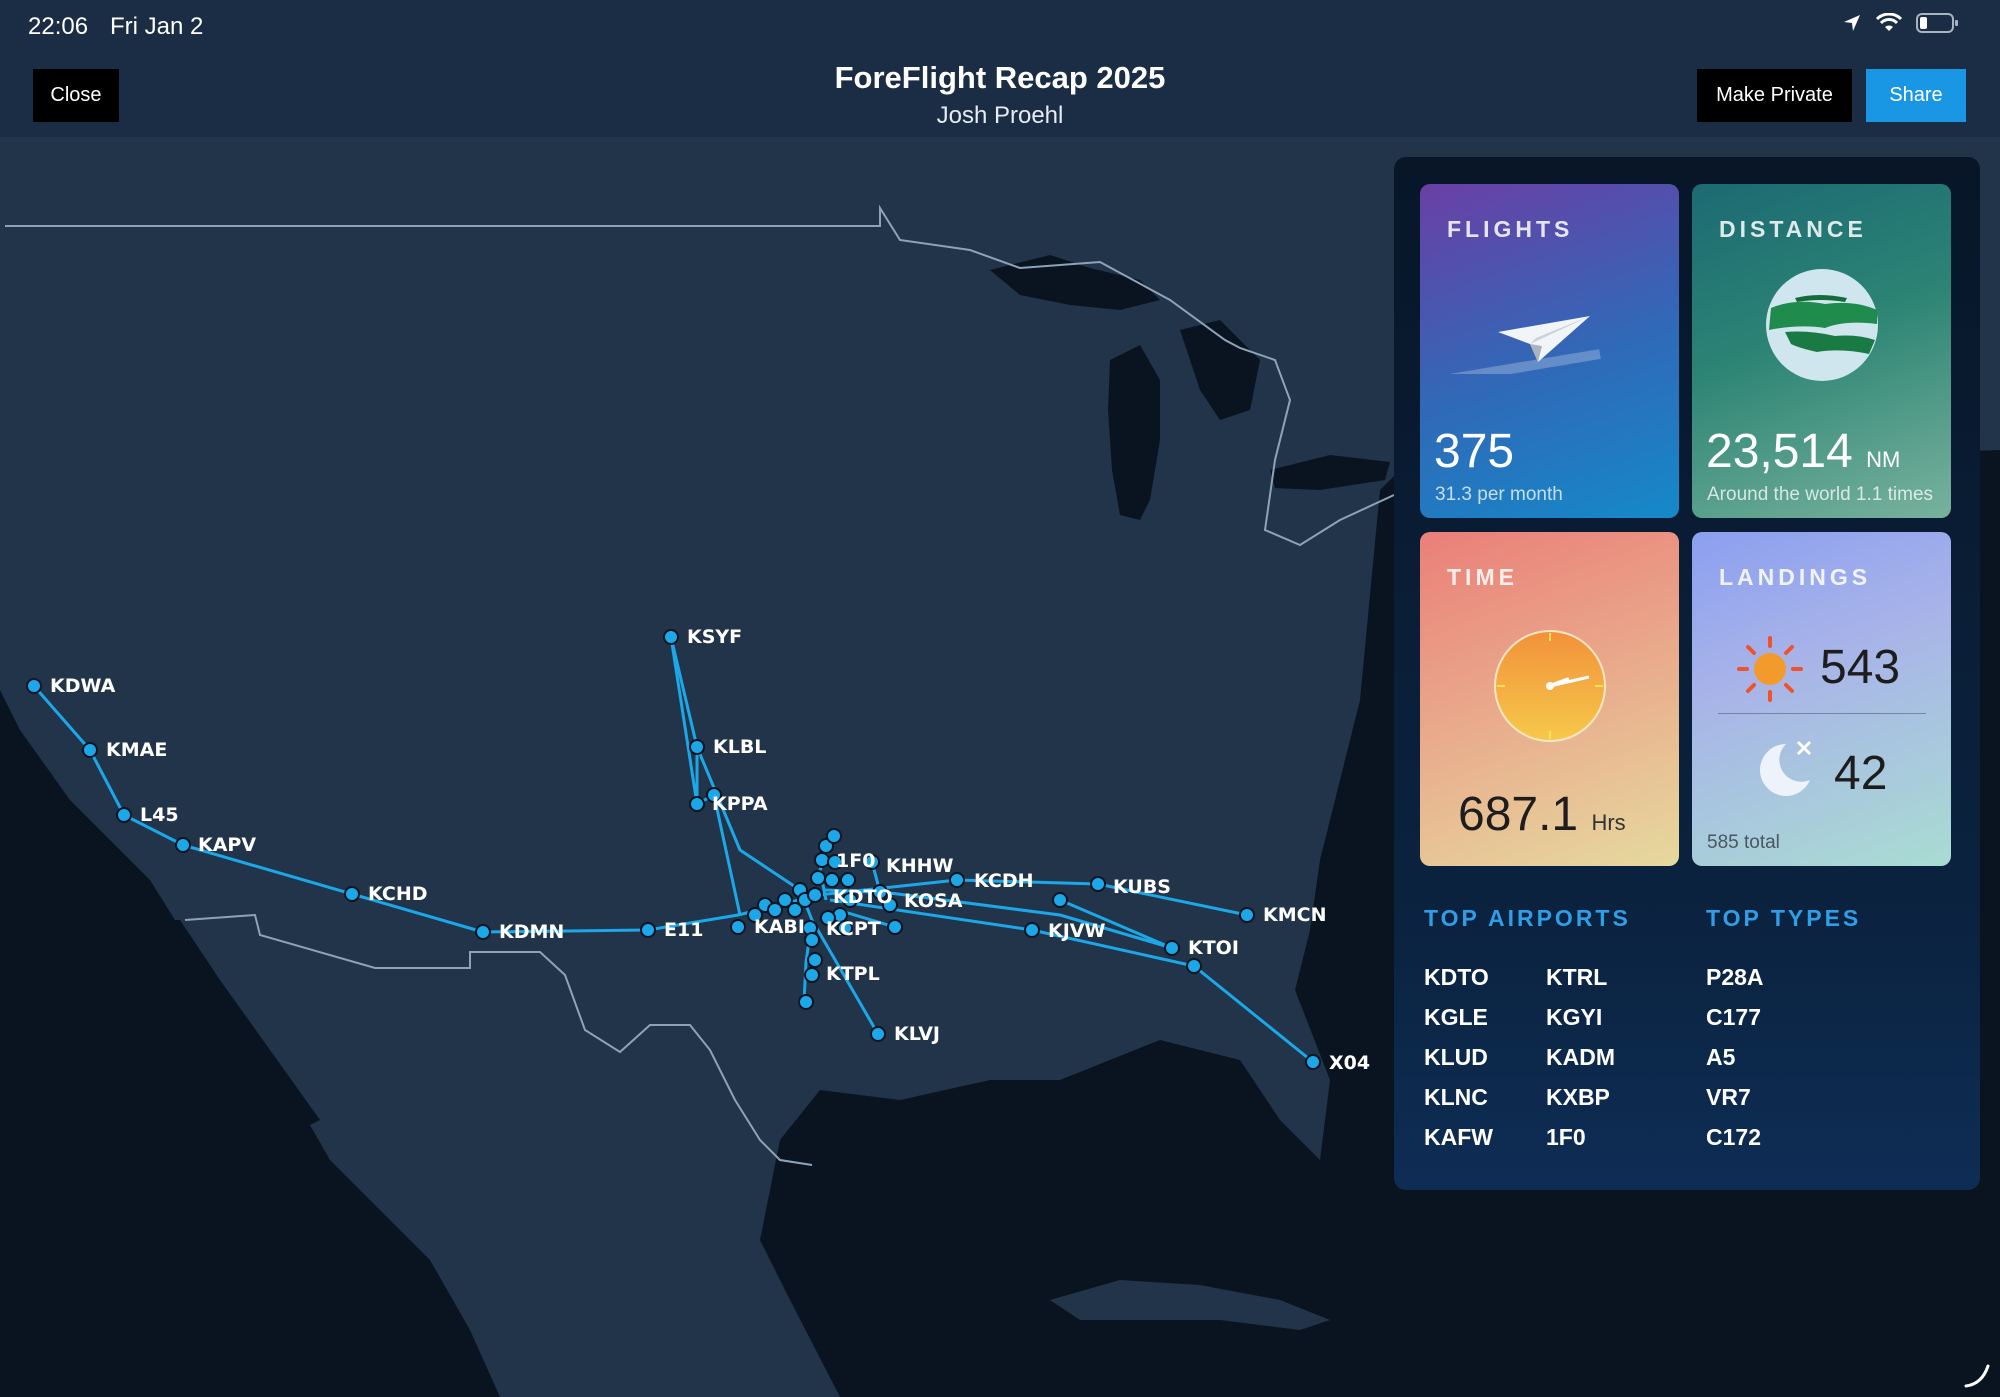 This screenshot has height=1397, width=2000. Describe the element at coordinates (1000, 25) in the screenshot. I see `status-bar: 22:06 Fri Jan 2` at that location.